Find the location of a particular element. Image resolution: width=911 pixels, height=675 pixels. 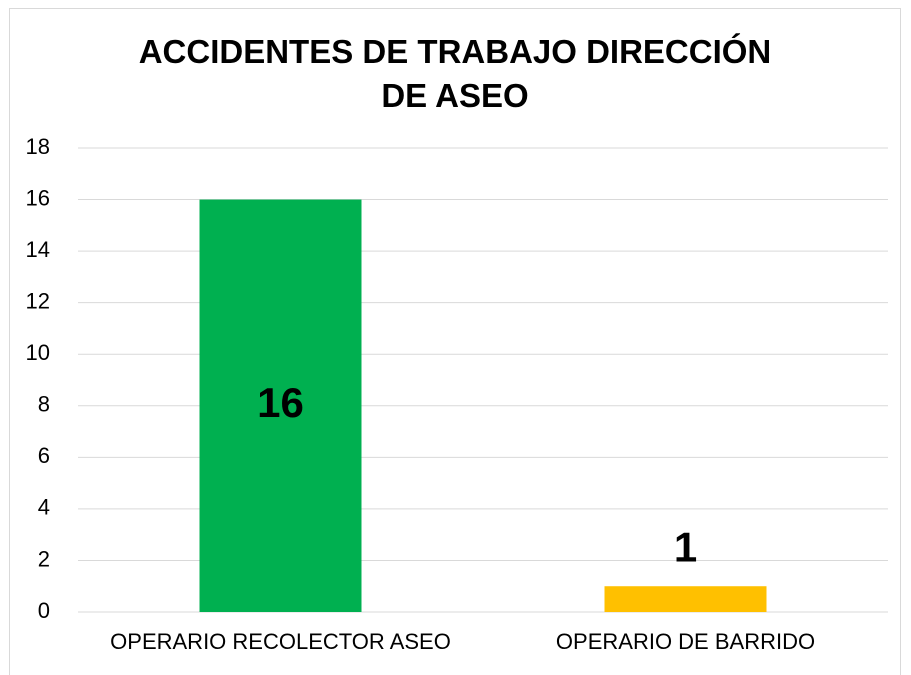

y-tick-label: 0 is located at coordinates (44, 610).